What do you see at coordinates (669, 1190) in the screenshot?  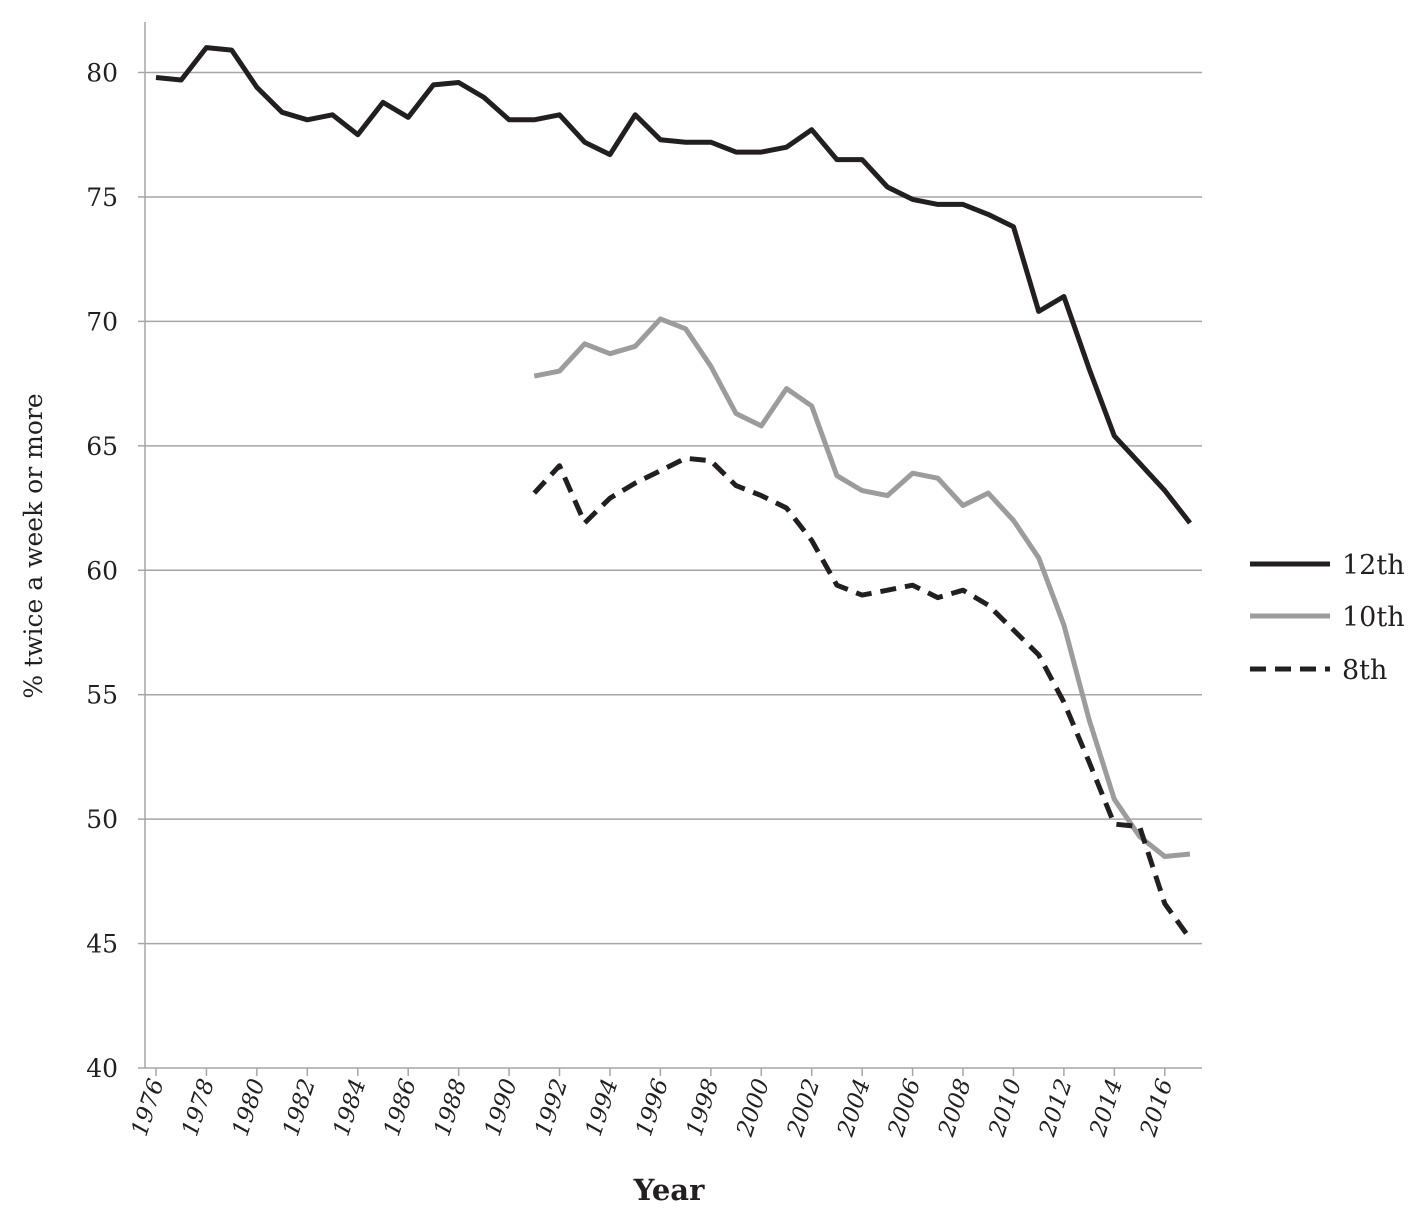 I see `x-axis-label: Year` at bounding box center [669, 1190].